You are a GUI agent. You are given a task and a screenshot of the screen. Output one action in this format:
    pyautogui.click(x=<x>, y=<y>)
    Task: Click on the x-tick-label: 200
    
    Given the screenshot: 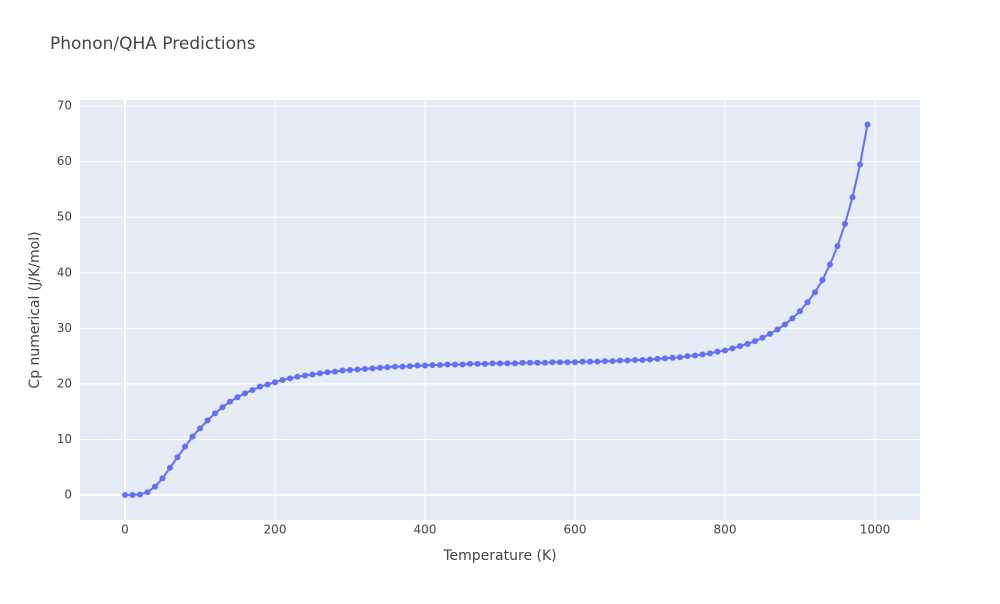 What is the action you would take?
    pyautogui.click(x=275, y=530)
    